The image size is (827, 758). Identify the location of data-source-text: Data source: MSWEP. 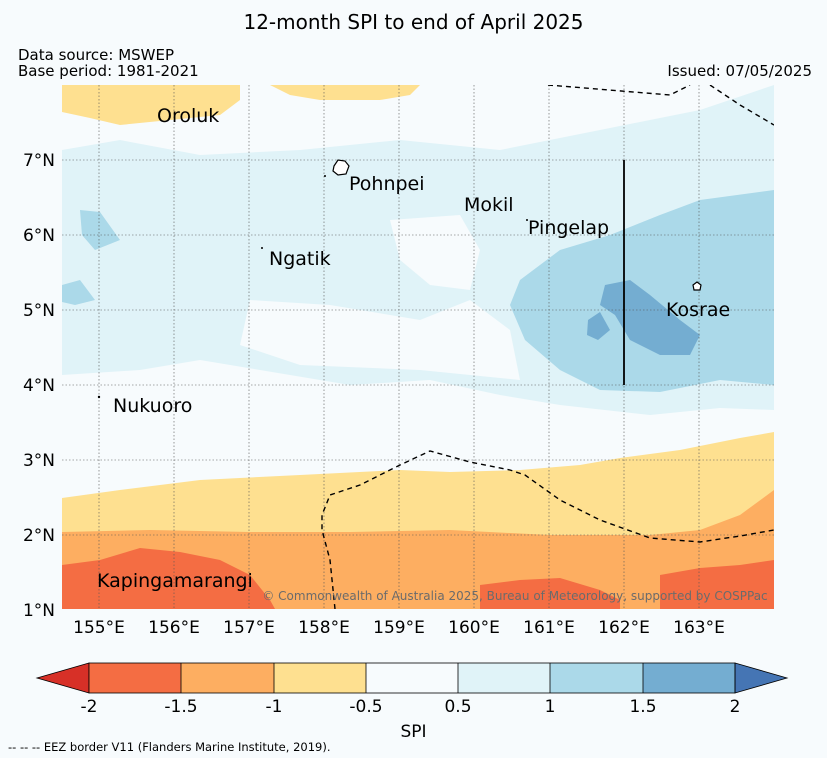
(96, 55).